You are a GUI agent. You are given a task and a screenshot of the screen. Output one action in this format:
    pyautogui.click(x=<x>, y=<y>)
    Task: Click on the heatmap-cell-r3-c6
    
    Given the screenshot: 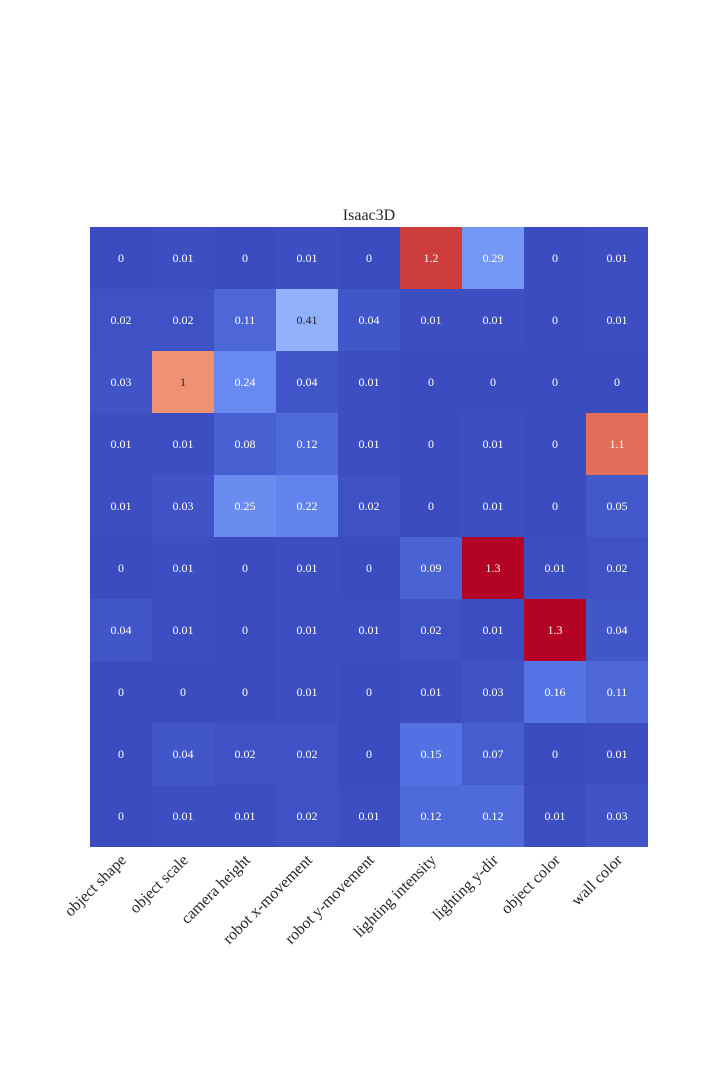 What is the action you would take?
    pyautogui.click(x=493, y=444)
    